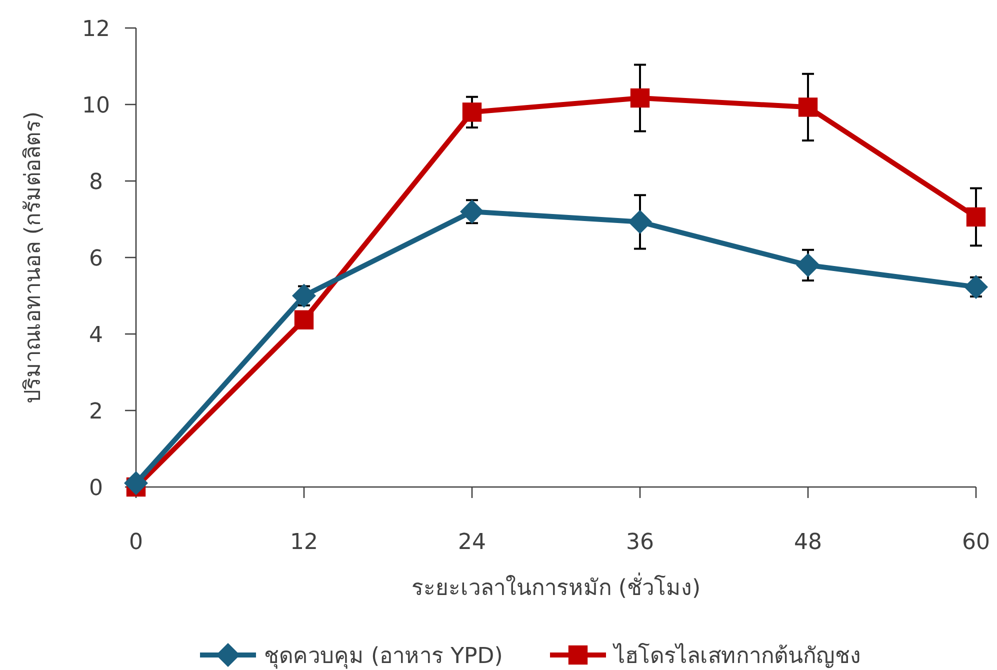 The image size is (997, 670). What do you see at coordinates (96, 259) in the screenshot?
I see `y-tick-label: 6` at bounding box center [96, 259].